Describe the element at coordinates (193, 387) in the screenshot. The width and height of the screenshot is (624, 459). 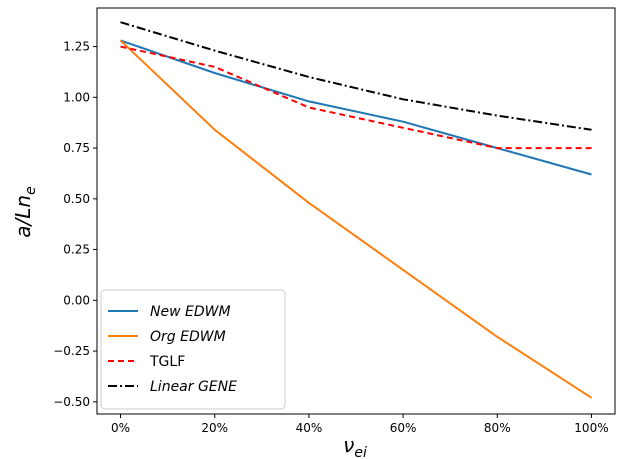
I see `legend-label: Linear GENE` at that location.